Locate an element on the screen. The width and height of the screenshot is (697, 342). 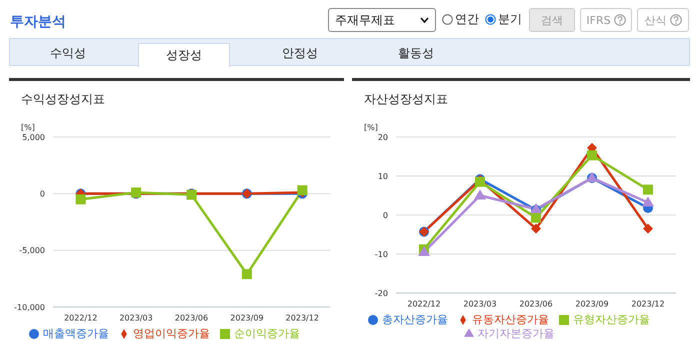
legend-label: 유형자산증가율 is located at coordinates (611, 319).